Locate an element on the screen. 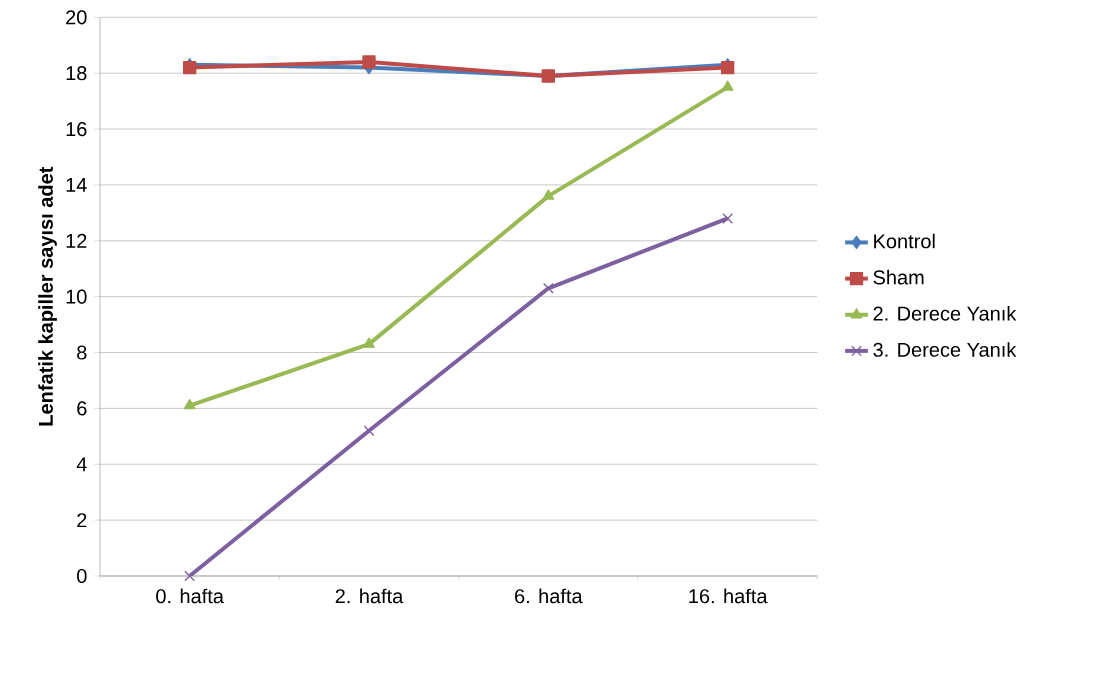 The image size is (1112, 681). y-tick-label: 20 is located at coordinates (76, 17).